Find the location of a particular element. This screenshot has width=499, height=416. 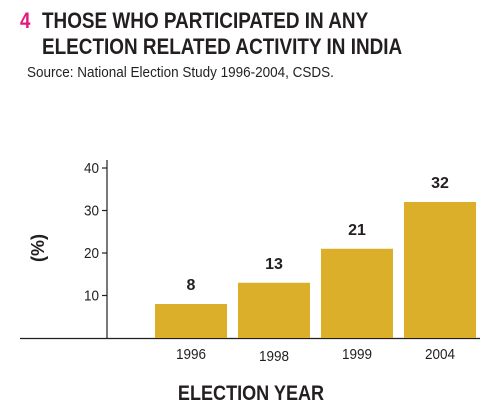

x-axis-title-text: ELECTION YEAR is located at coordinates (250, 393).